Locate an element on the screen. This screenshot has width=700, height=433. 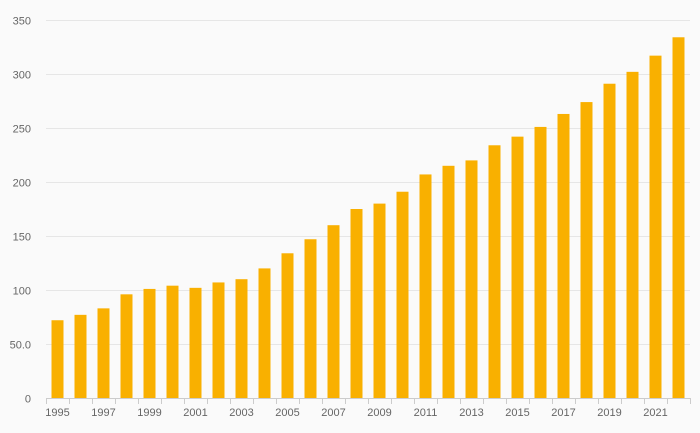
x-tick-label: 2015 is located at coordinates (517, 413).